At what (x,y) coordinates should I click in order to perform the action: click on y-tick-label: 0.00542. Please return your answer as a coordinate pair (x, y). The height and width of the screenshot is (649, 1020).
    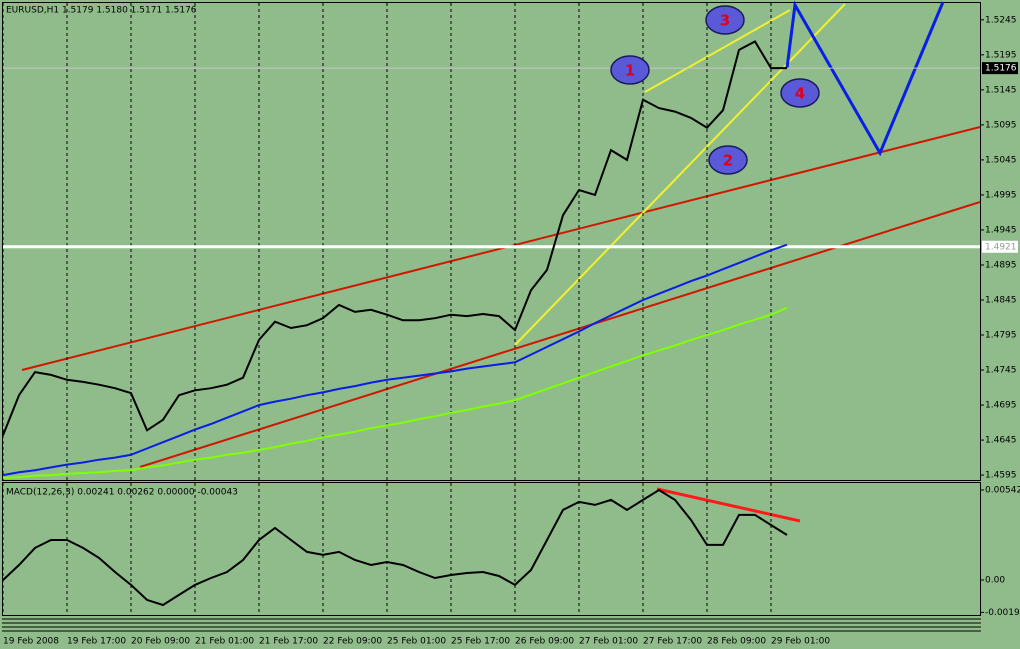
    Looking at the image, I should click on (1002, 490).